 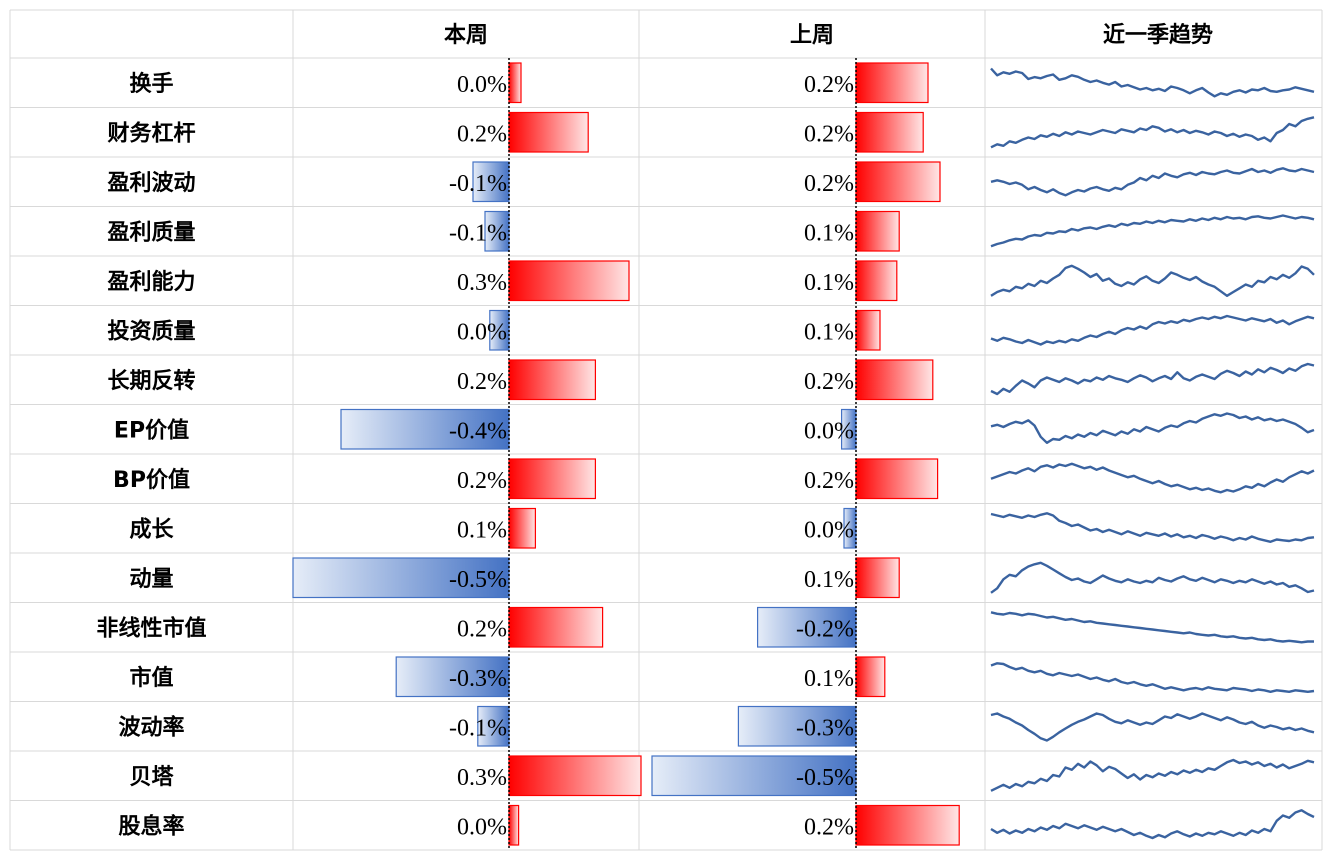 What do you see at coordinates (722, 528) in the screenshot?
I see `table-row: 成长 0.1% 0.0%` at bounding box center [722, 528].